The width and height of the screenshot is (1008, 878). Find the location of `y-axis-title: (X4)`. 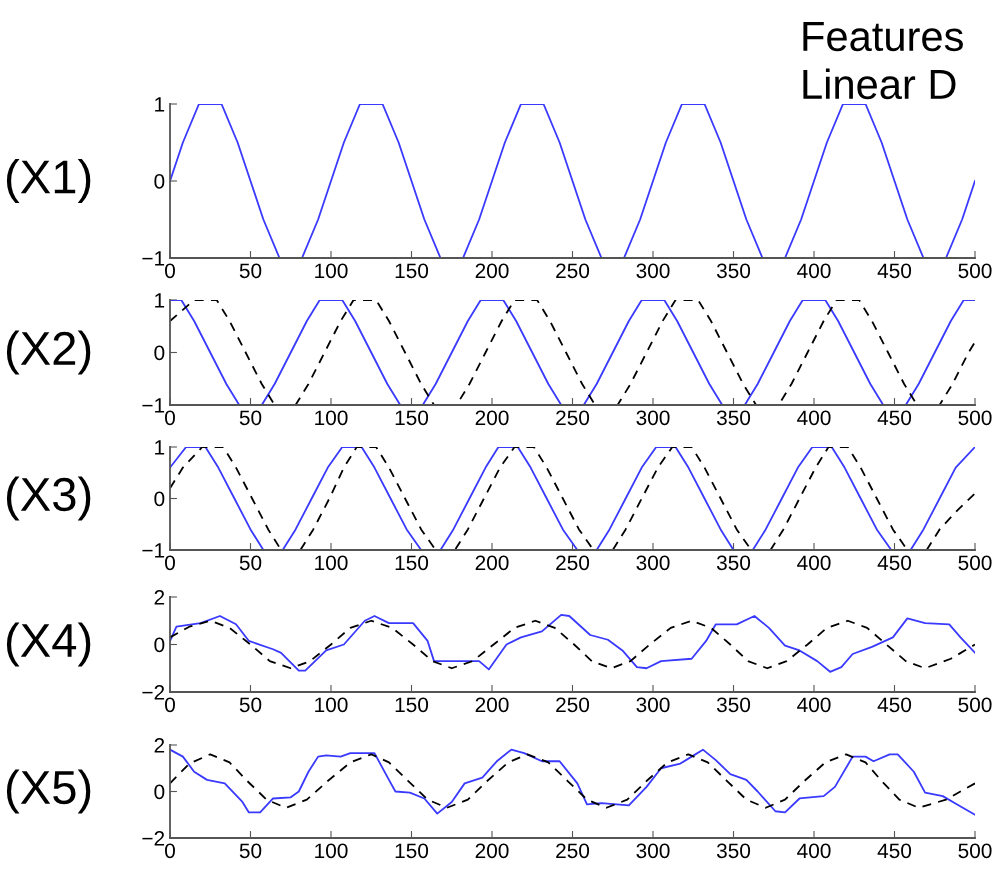

y-axis-title: (X4) is located at coordinates (48, 644).